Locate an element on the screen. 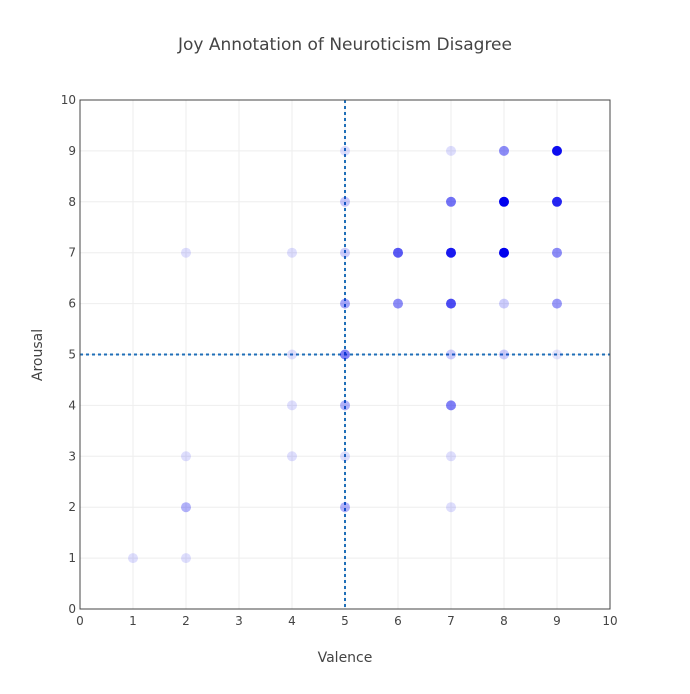 The height and width of the screenshot is (694, 690). x-tick-label: 3 is located at coordinates (239, 621).